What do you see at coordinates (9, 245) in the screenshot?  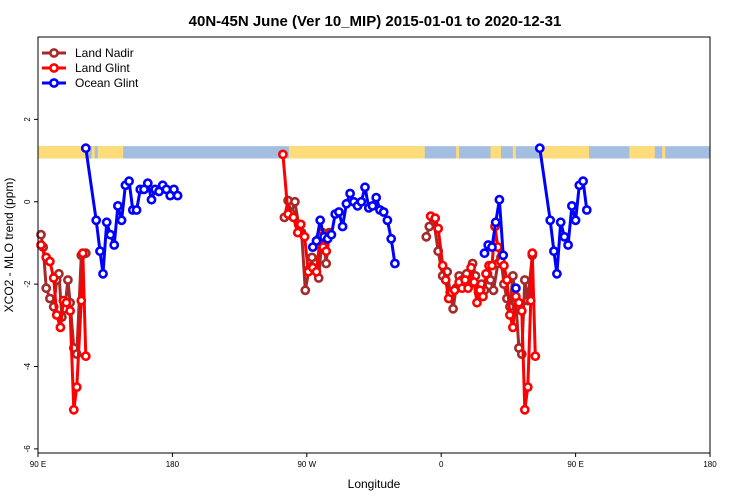 I see `y-axis-label: XCO2 - MLO trend (ppm)` at bounding box center [9, 245].